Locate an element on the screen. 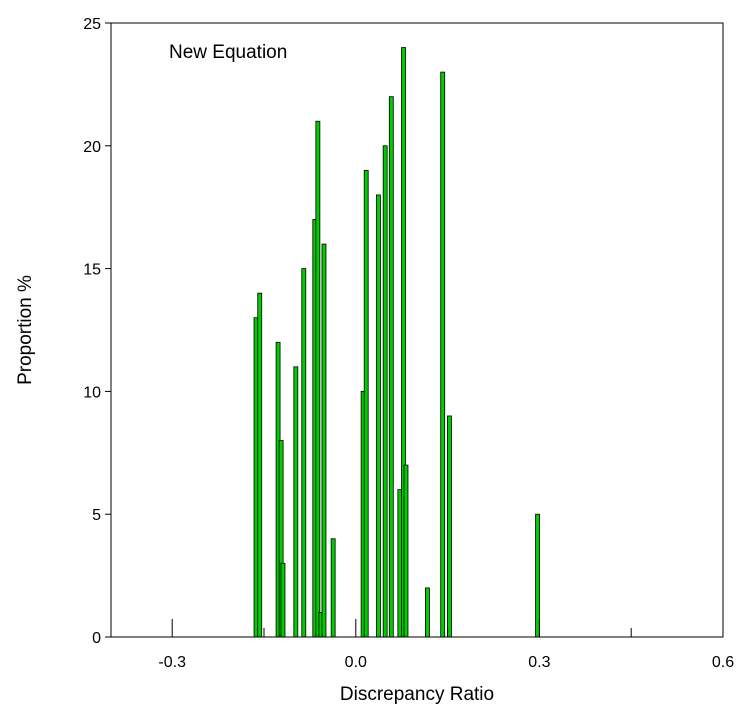 The image size is (741, 713). x-tick-label: 0.3 is located at coordinates (539, 662).